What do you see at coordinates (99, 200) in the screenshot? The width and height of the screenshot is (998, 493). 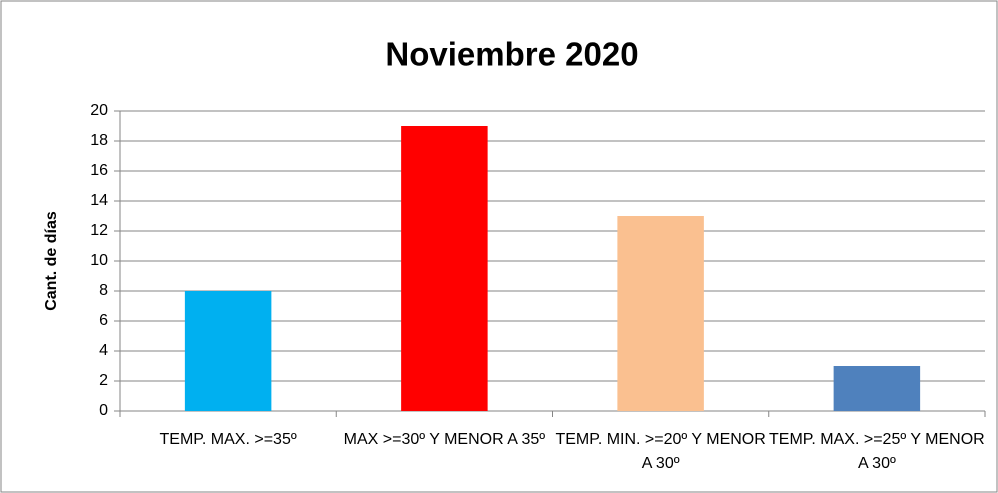 I see `y-tick-label: 14` at bounding box center [99, 200].